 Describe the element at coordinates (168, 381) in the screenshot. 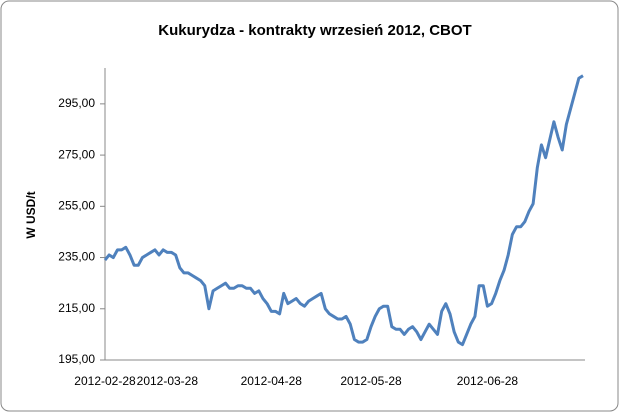

I see `x-tick-label: 2012-03-28` at that location.